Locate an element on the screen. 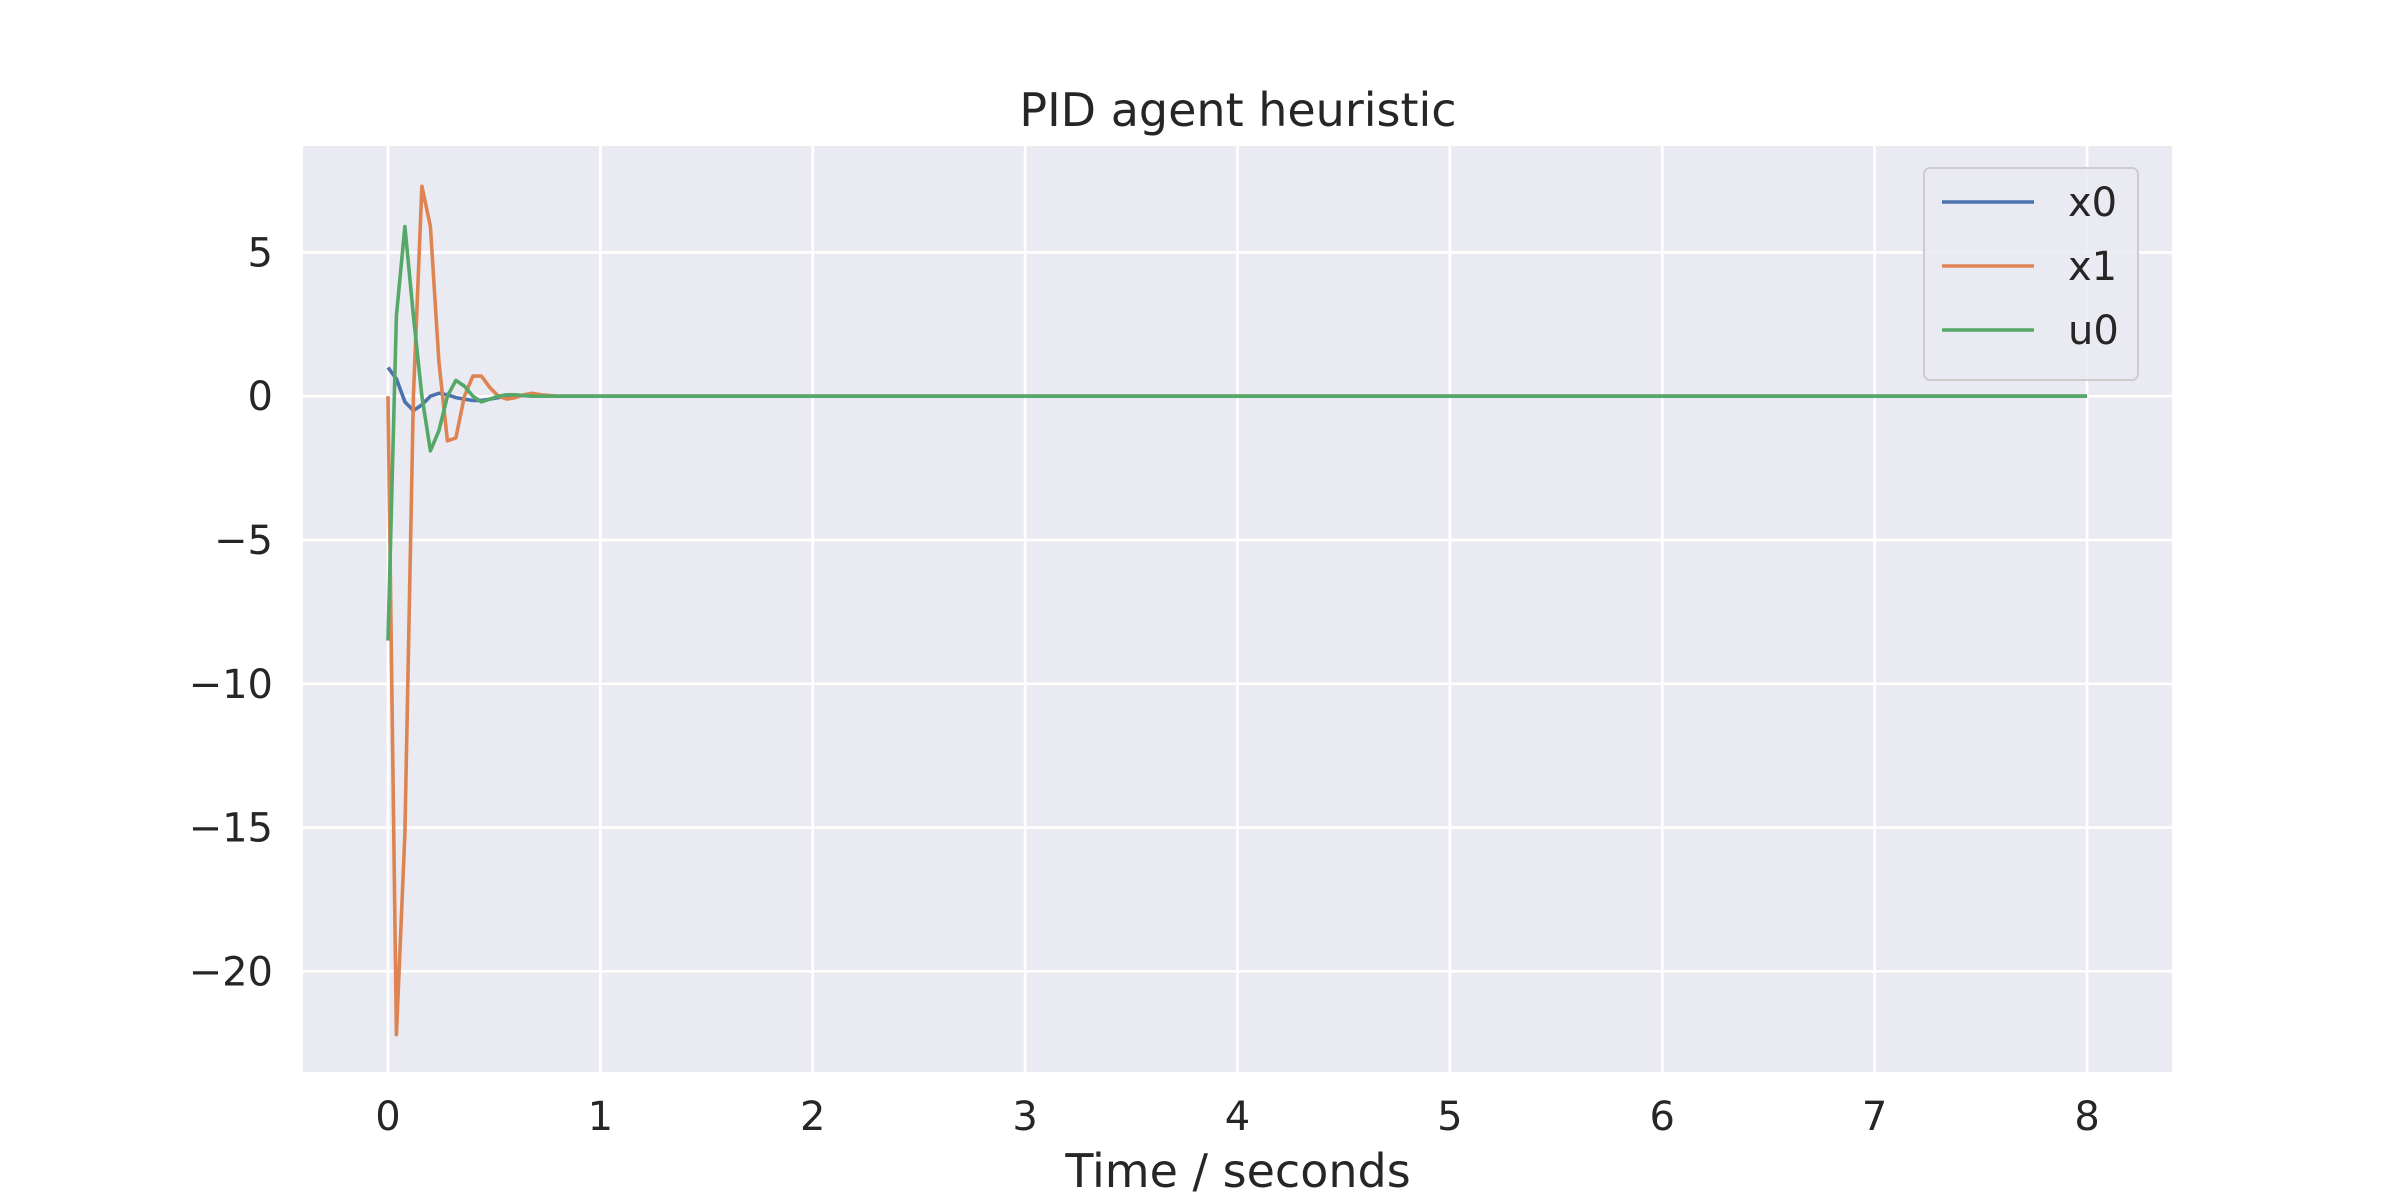 The height and width of the screenshot is (1200, 2400). x-tick-label: 1 is located at coordinates (600, 1117).